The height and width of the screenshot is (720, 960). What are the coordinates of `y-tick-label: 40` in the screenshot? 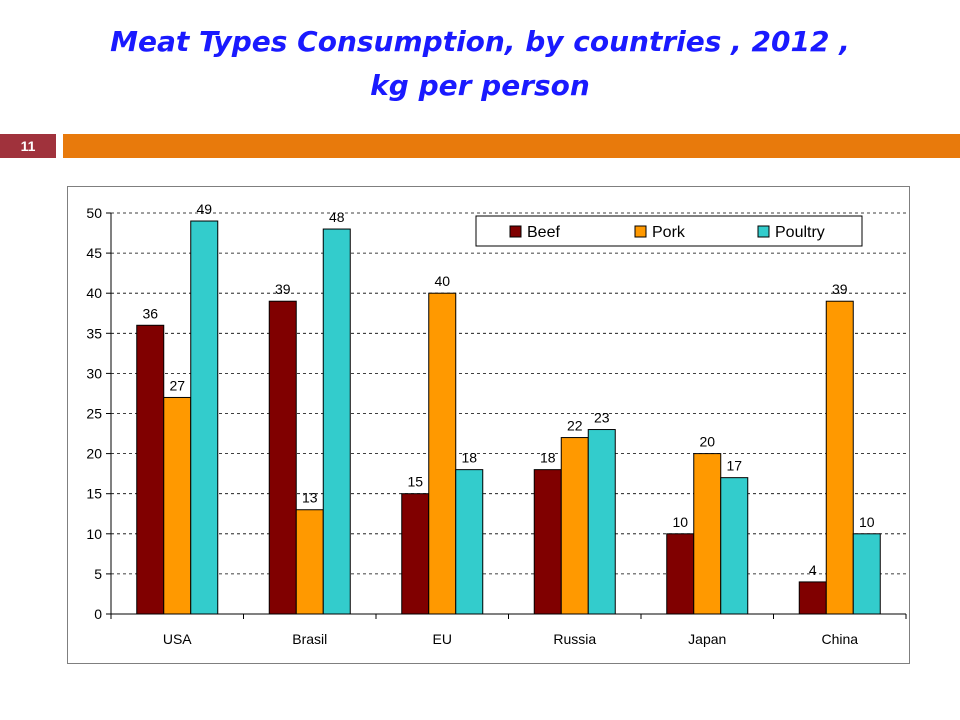 It's located at (94, 293).